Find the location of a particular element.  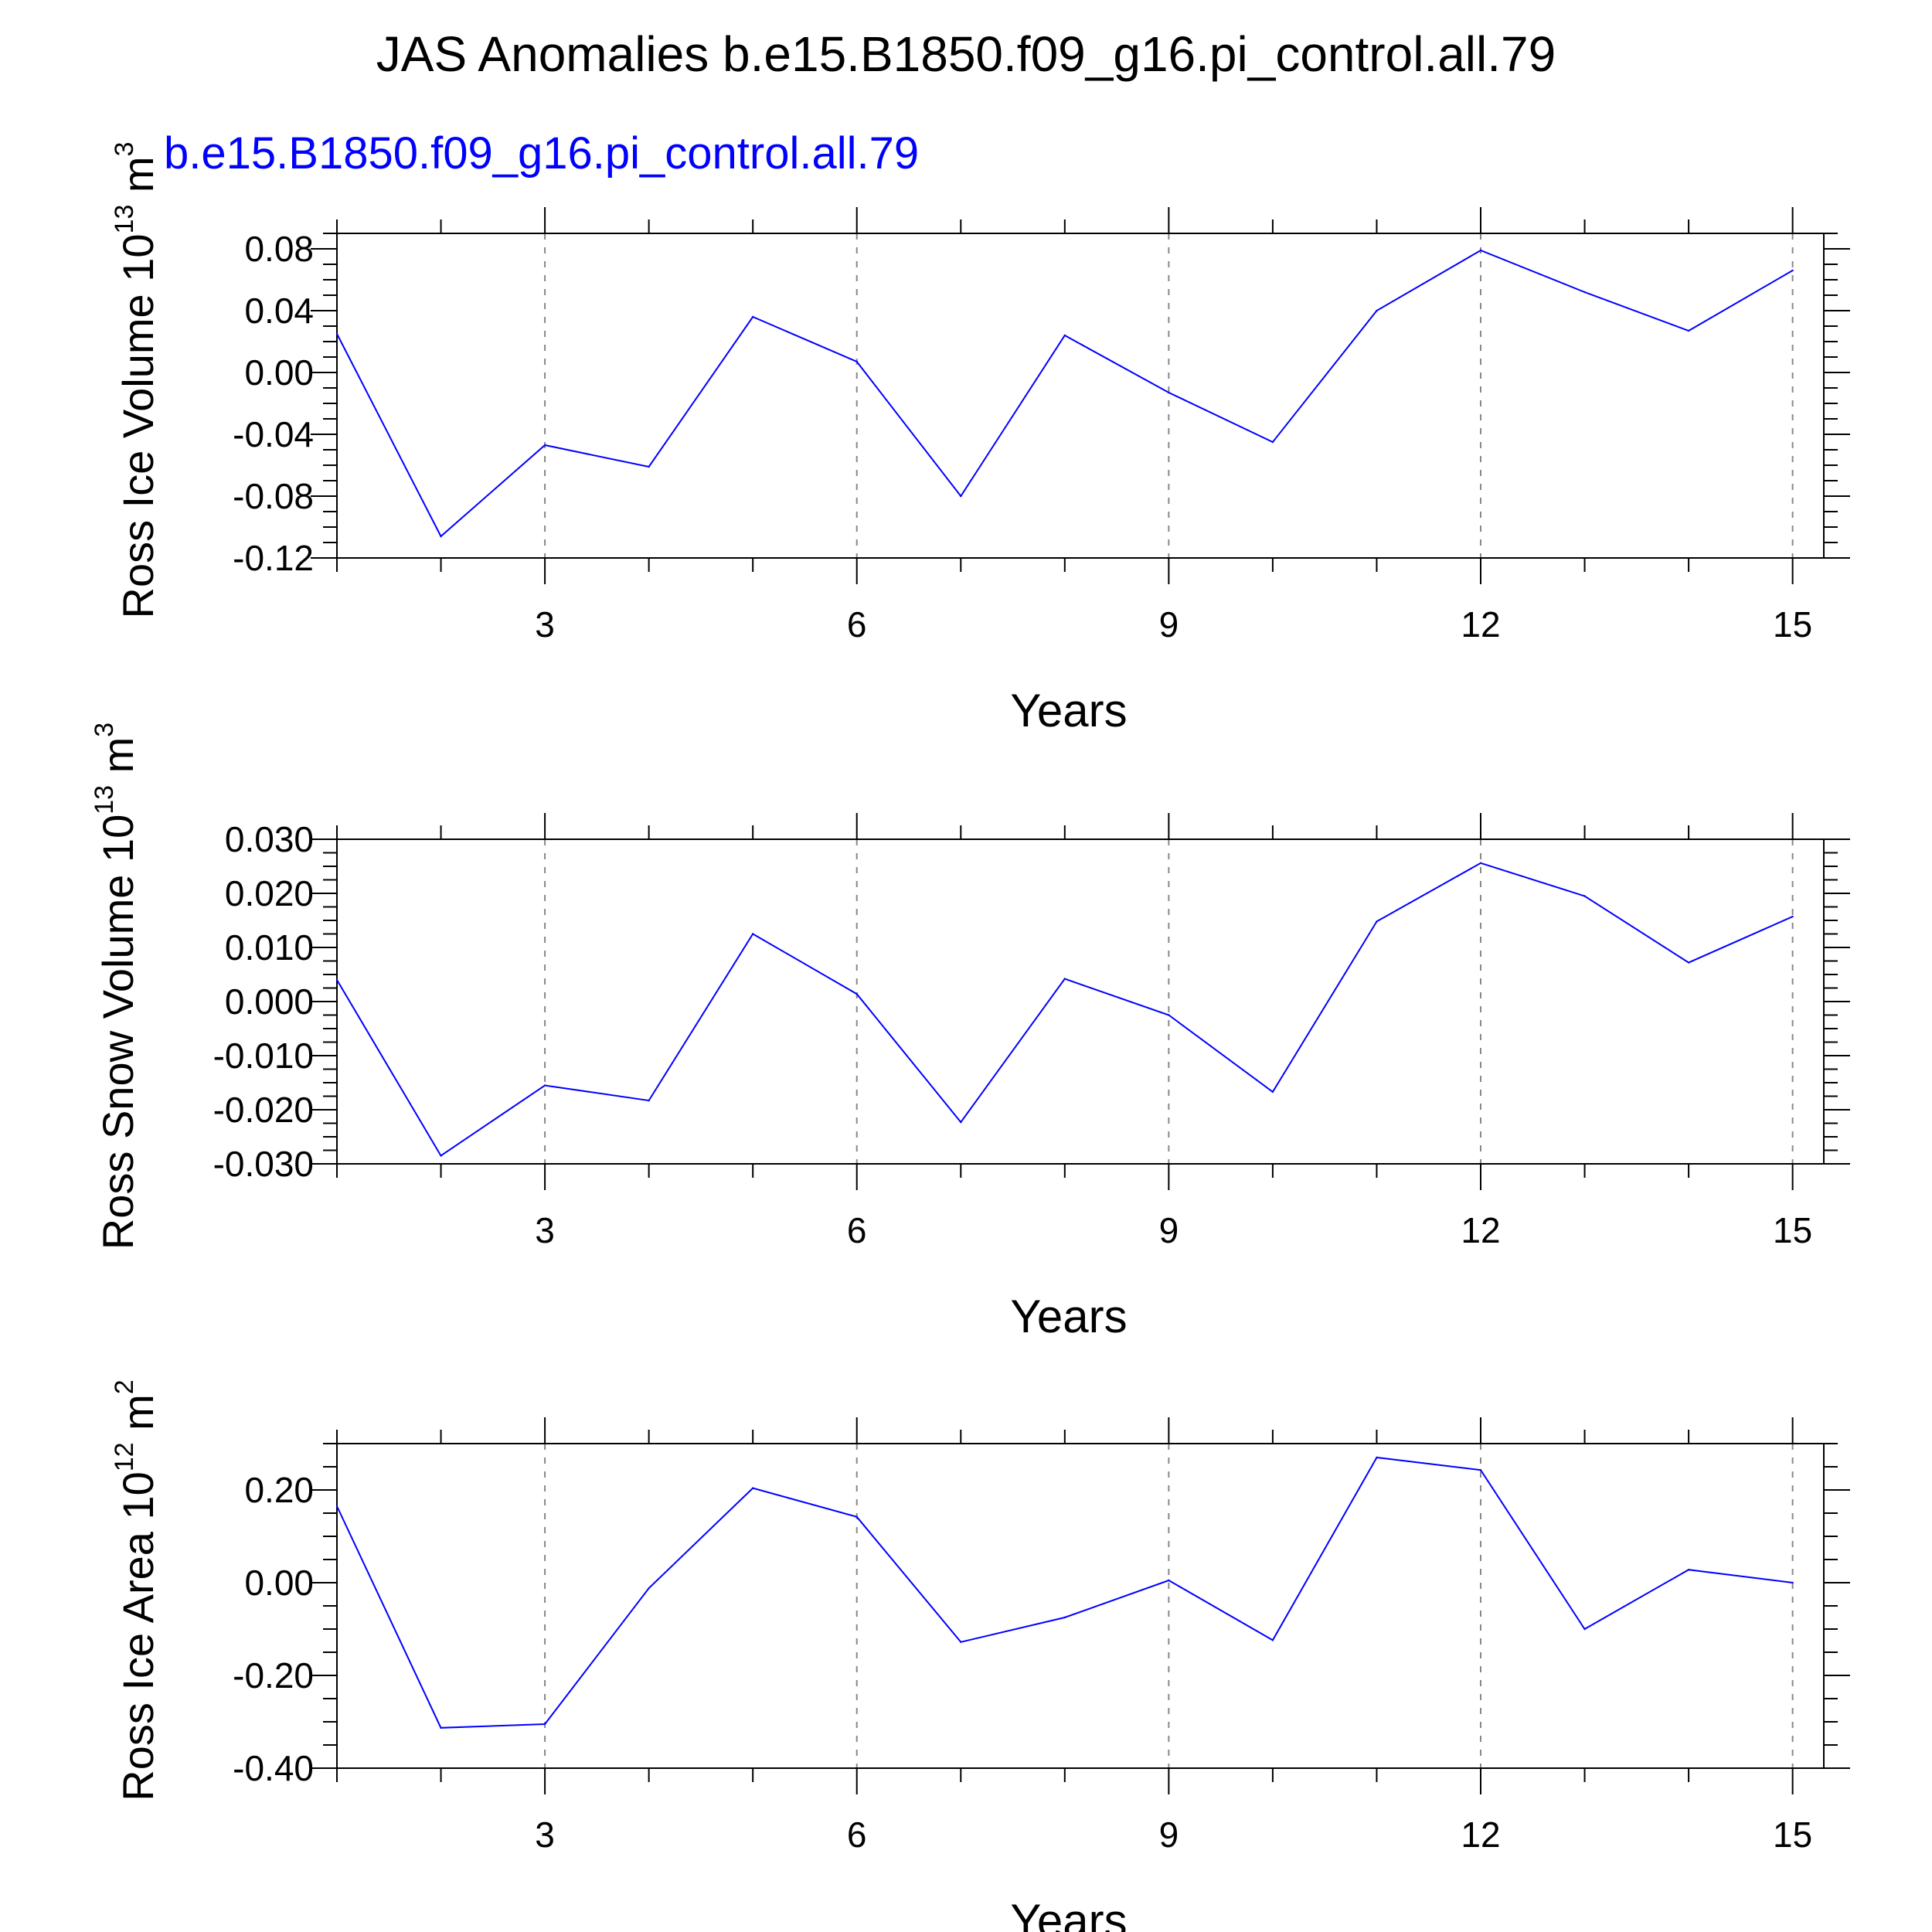

y-tick-label: 0.04 is located at coordinates (279, 311).